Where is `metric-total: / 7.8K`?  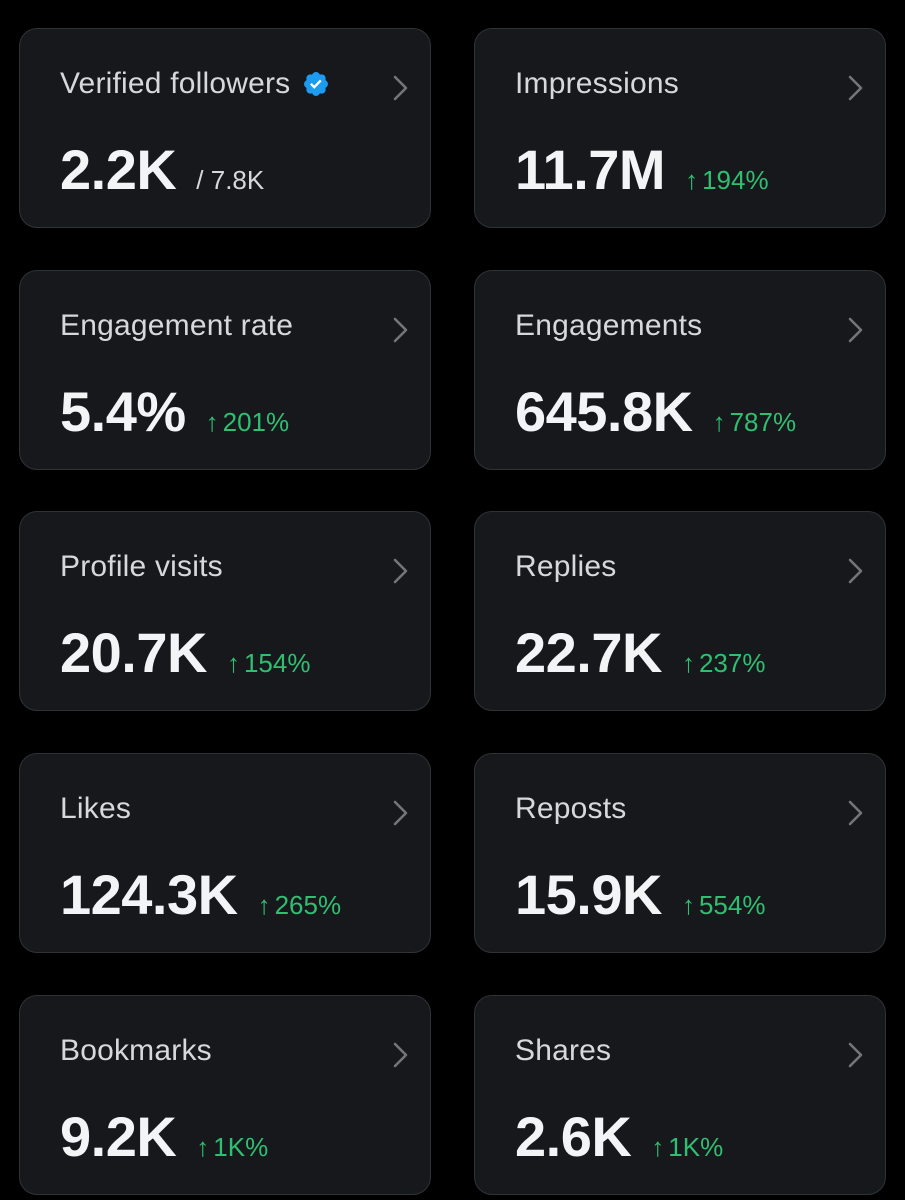 metric-total: / 7.8K is located at coordinates (230, 180).